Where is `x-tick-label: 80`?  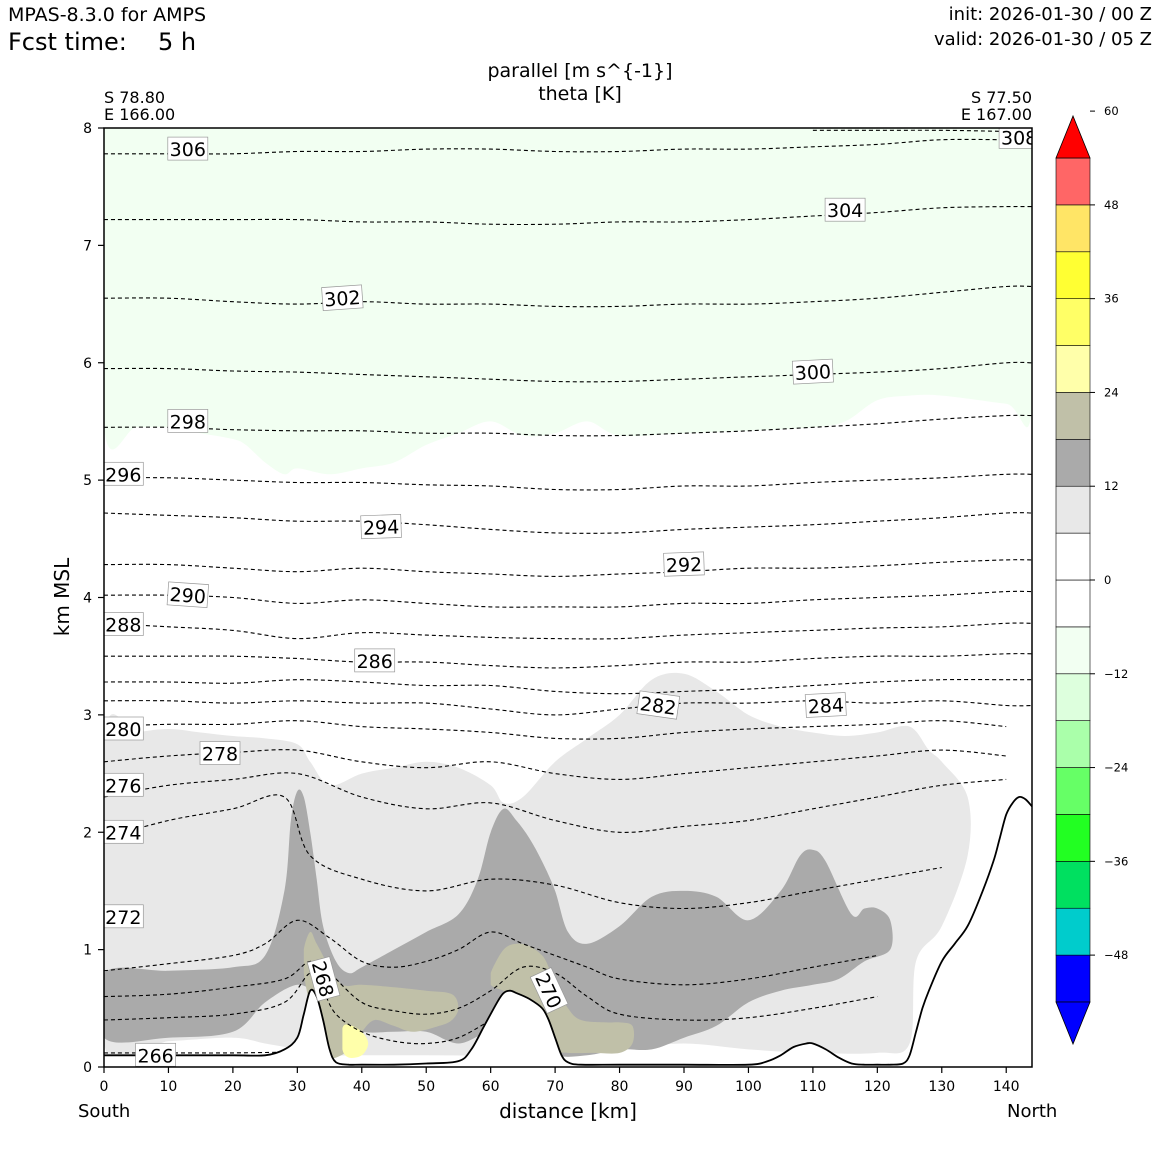 x-tick-label: 80 is located at coordinates (620, 1087).